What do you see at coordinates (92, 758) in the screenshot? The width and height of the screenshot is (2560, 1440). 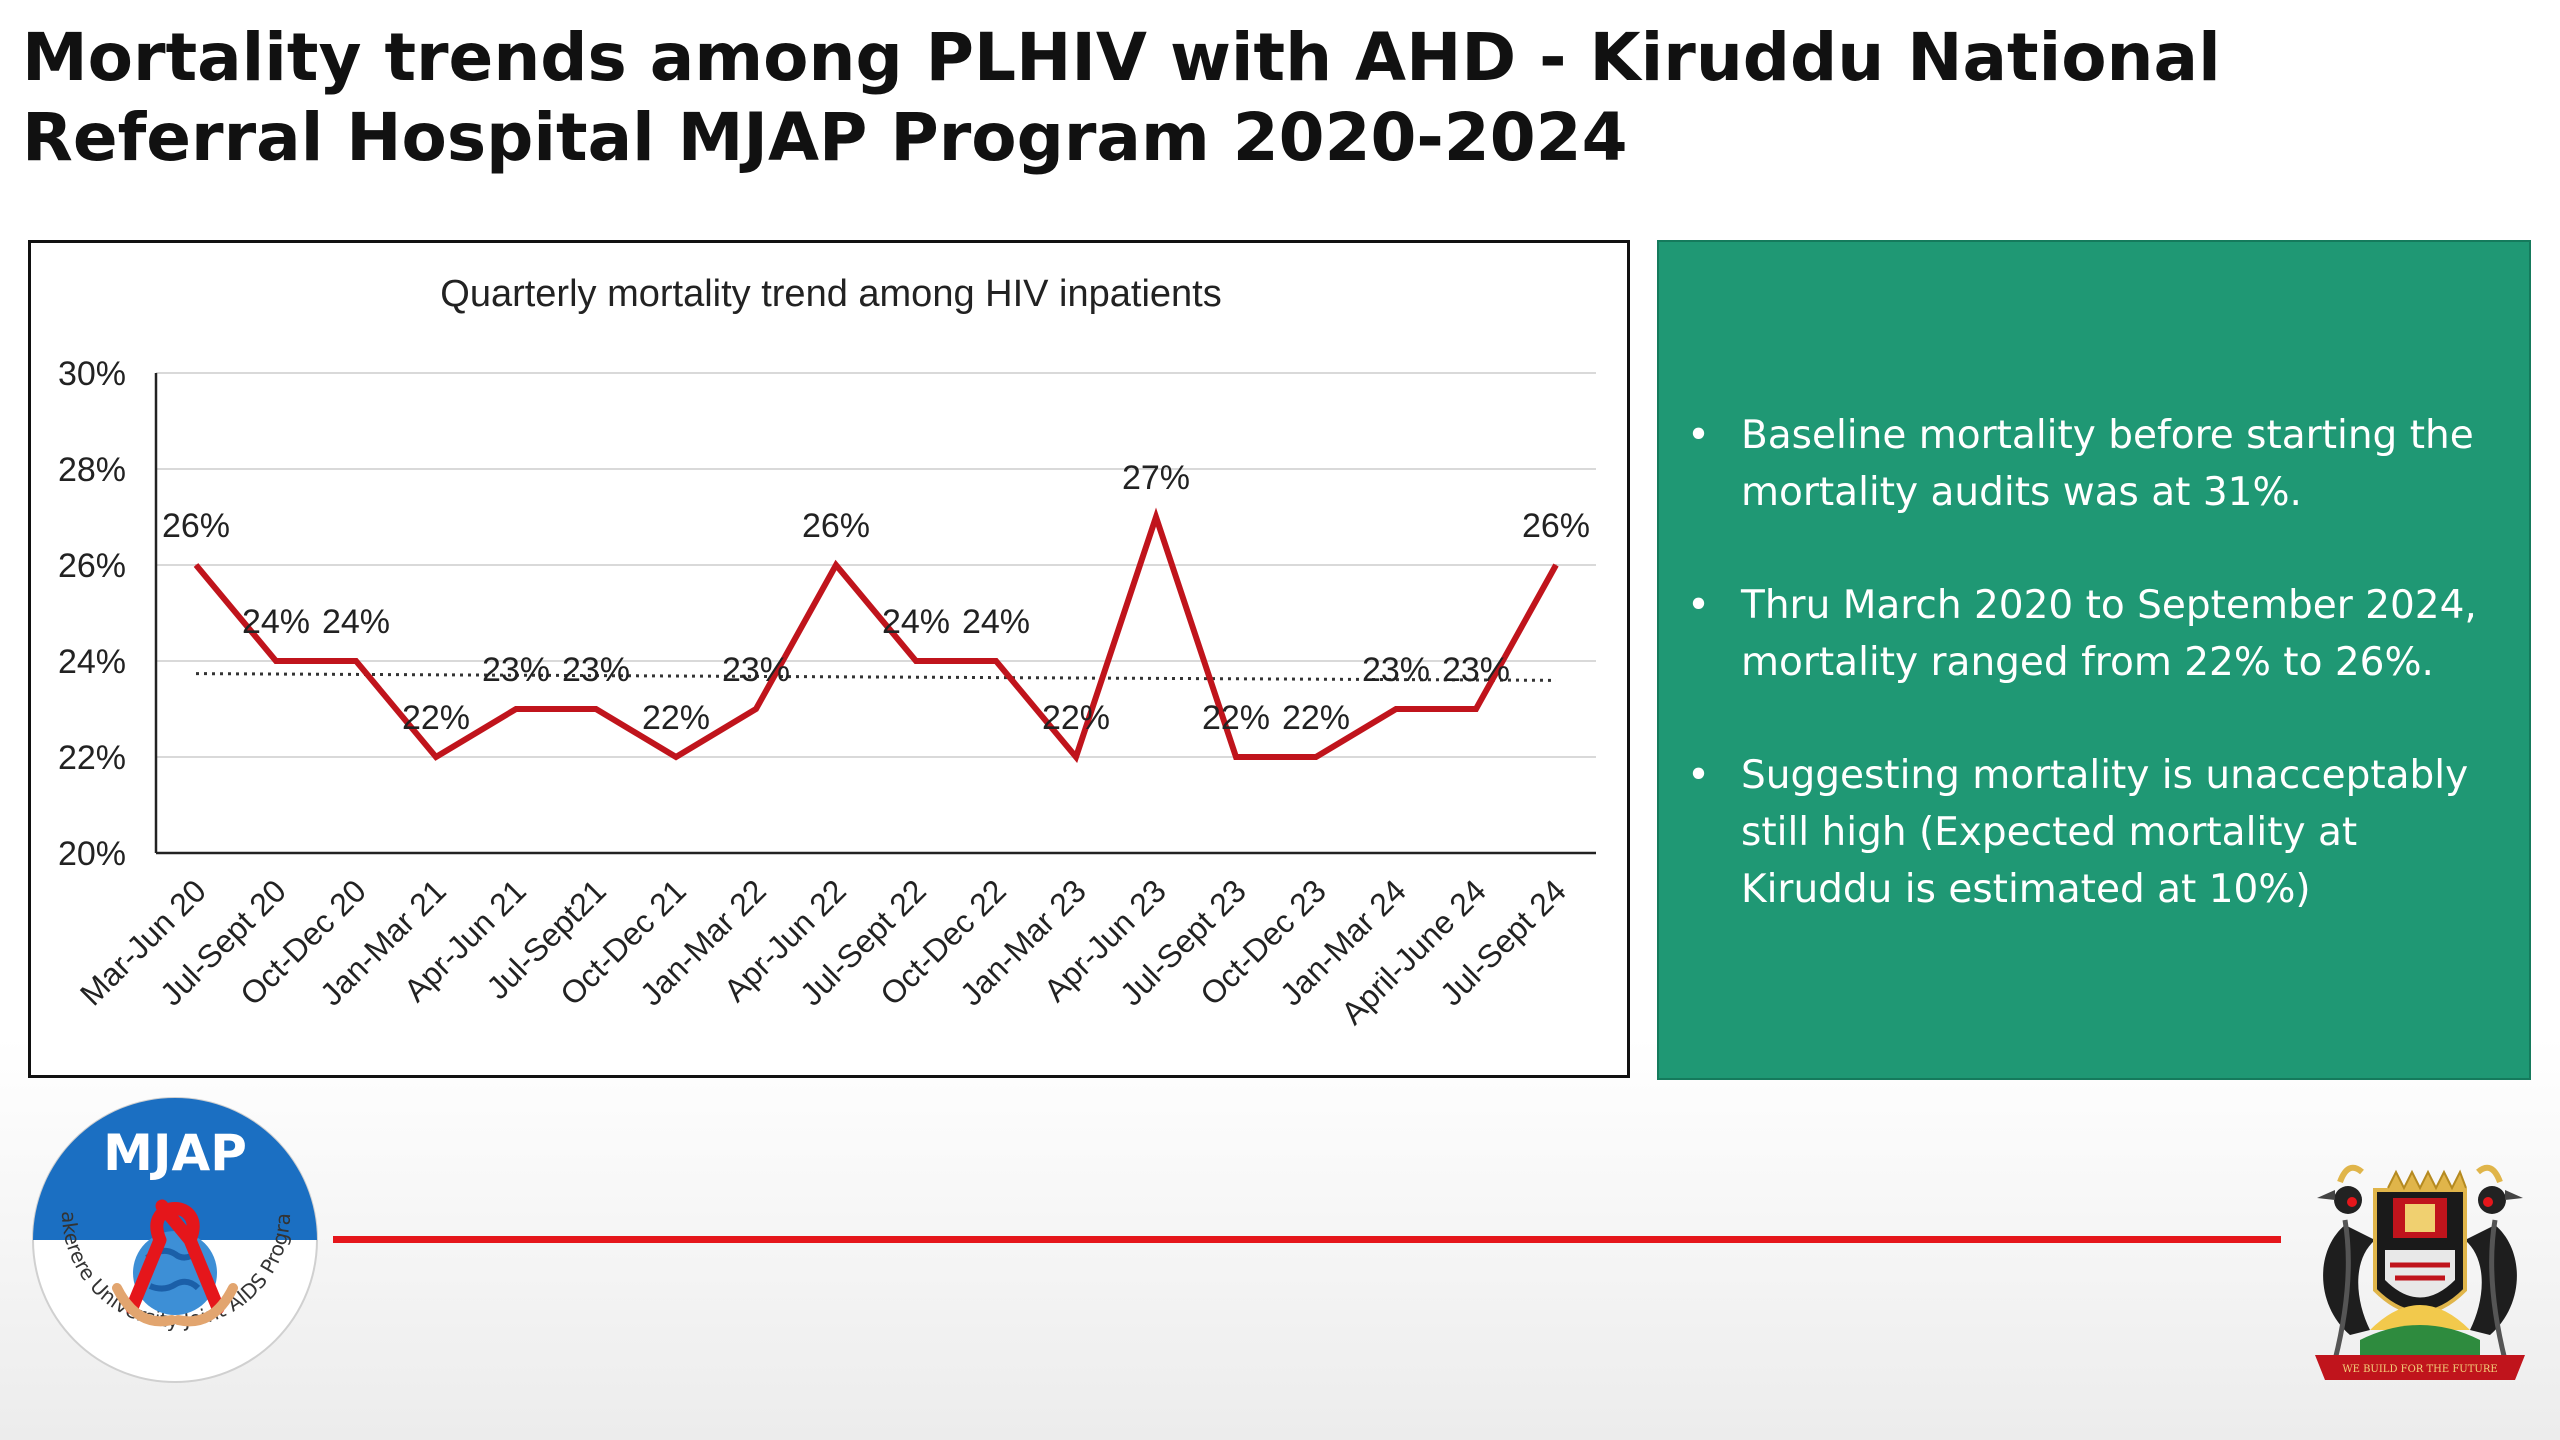 I see `y-tick-label: 22%` at bounding box center [92, 758].